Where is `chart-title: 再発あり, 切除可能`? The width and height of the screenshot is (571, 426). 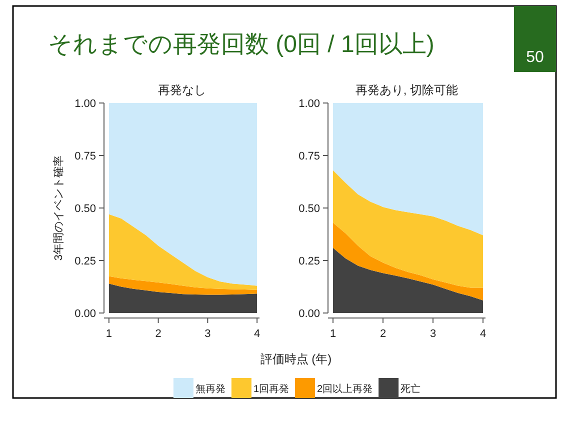 chart-title: 再発あり, 切除可能 is located at coordinates (406, 90).